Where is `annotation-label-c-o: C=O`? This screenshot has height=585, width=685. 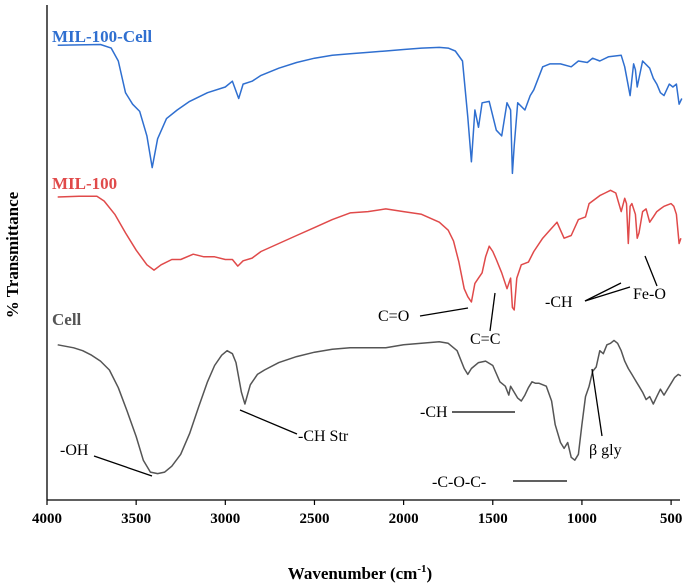
annotation-label-c-o: C=O is located at coordinates (393, 316).